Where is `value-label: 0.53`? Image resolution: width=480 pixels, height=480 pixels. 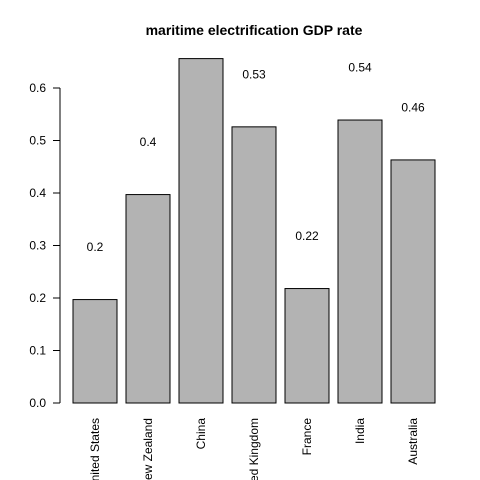
value-label: 0.53 is located at coordinates (254, 74).